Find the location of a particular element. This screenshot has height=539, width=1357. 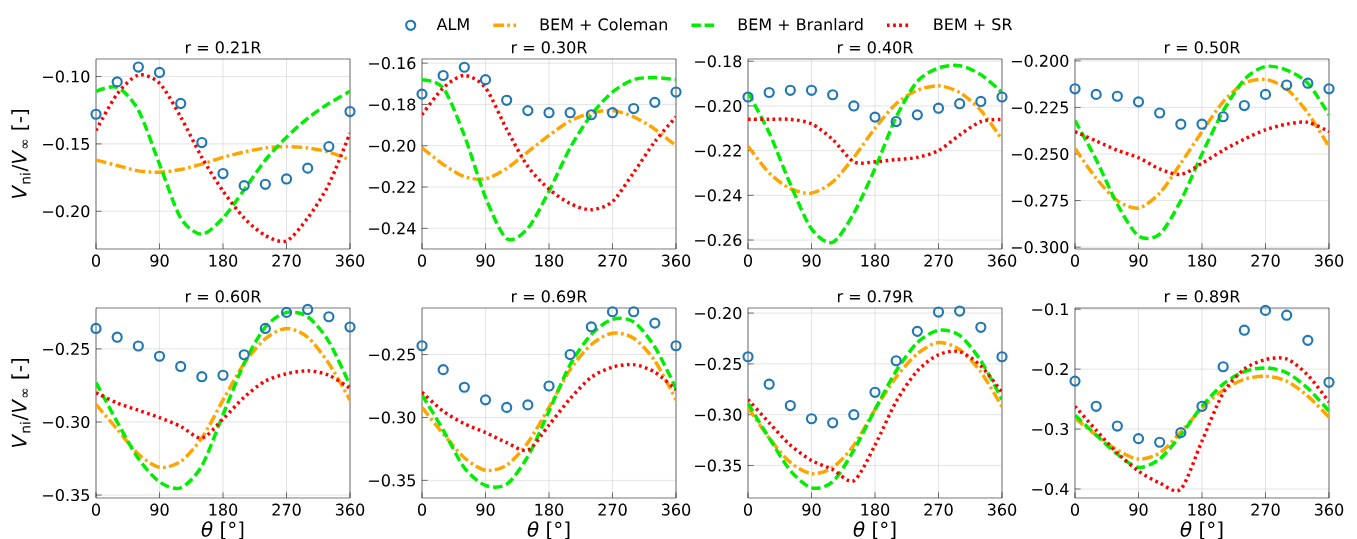

legend-label: BEM + Coleman is located at coordinates (603, 24).